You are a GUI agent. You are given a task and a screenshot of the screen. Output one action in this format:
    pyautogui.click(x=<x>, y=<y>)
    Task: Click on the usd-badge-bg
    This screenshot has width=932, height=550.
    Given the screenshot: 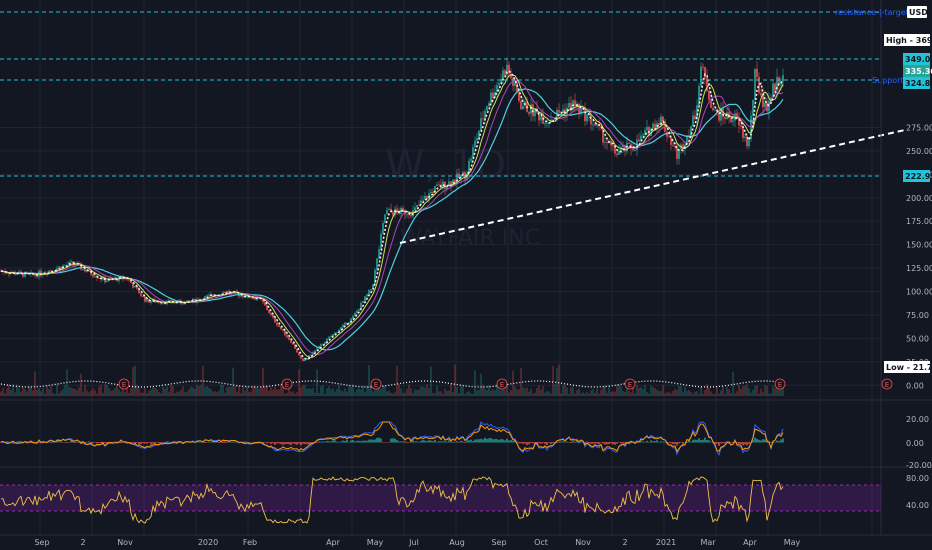 What is the action you would take?
    pyautogui.click(x=917, y=12)
    